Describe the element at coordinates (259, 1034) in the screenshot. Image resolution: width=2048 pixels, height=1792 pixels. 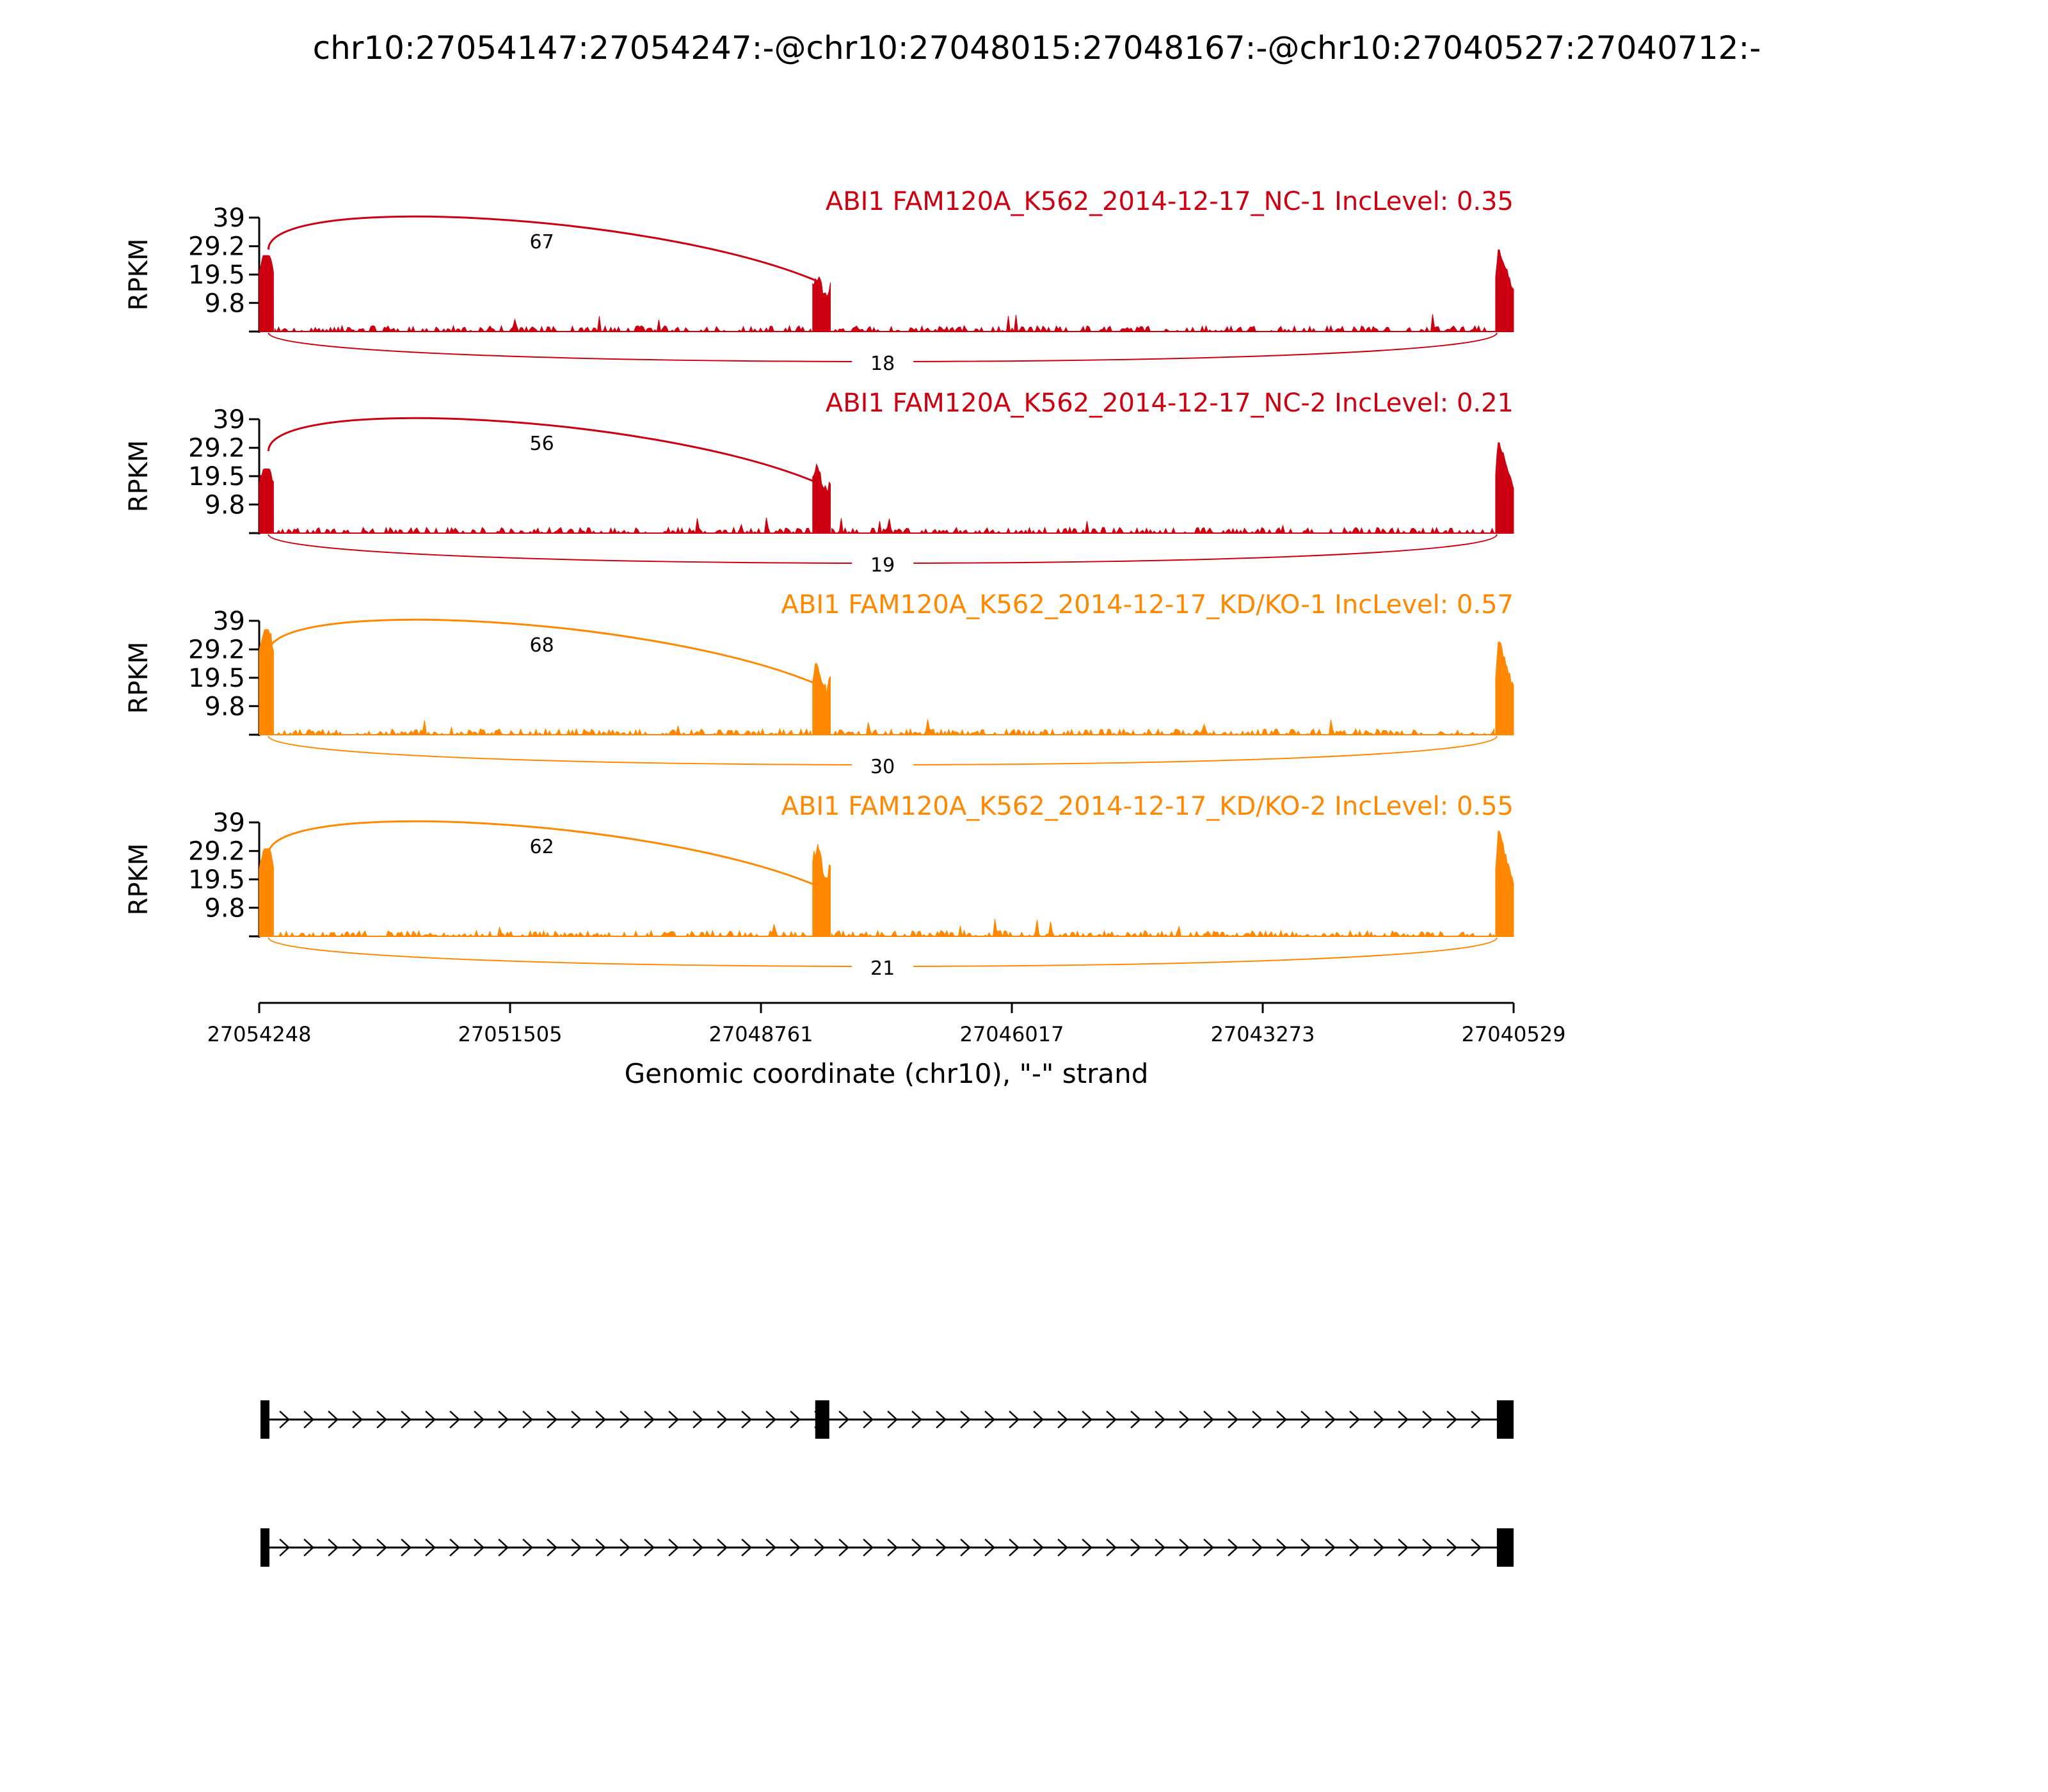
I see `x-tick-label: 27054248` at that location.